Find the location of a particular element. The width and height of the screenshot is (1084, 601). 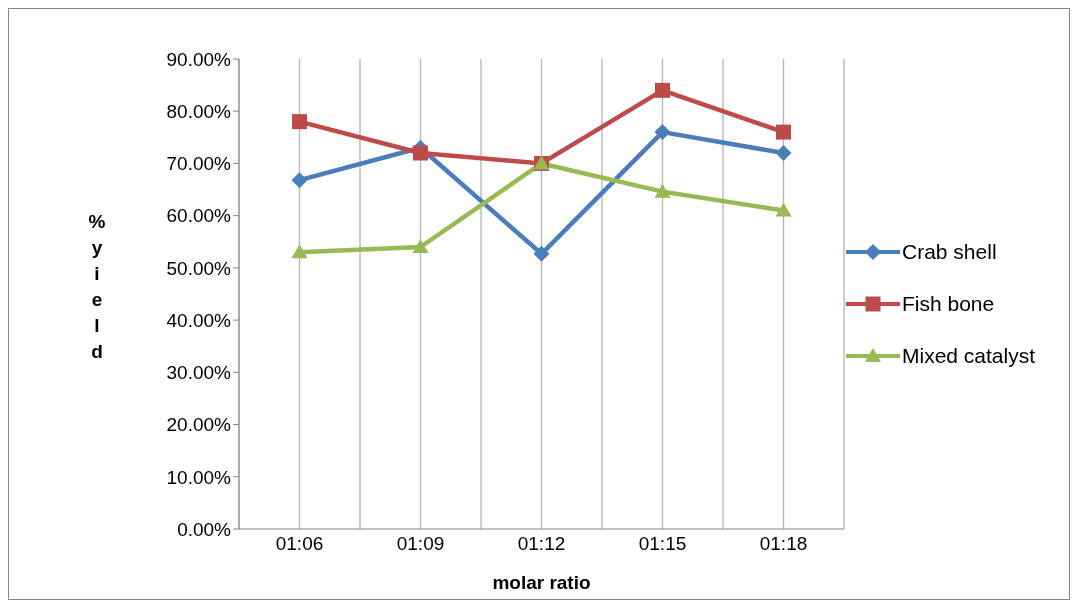

x-tick-label: 01:15 is located at coordinates (662, 544).